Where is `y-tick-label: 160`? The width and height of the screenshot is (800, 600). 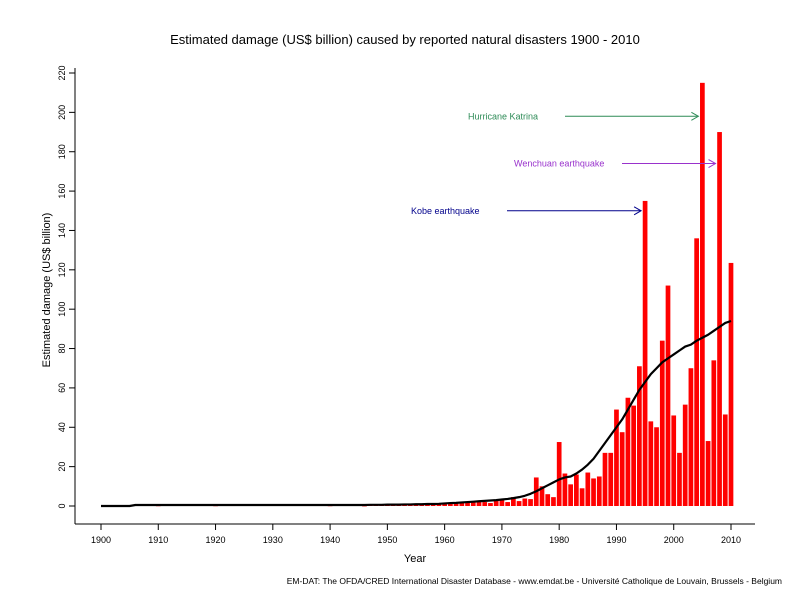
y-tick-label: 160 is located at coordinates (62, 191).